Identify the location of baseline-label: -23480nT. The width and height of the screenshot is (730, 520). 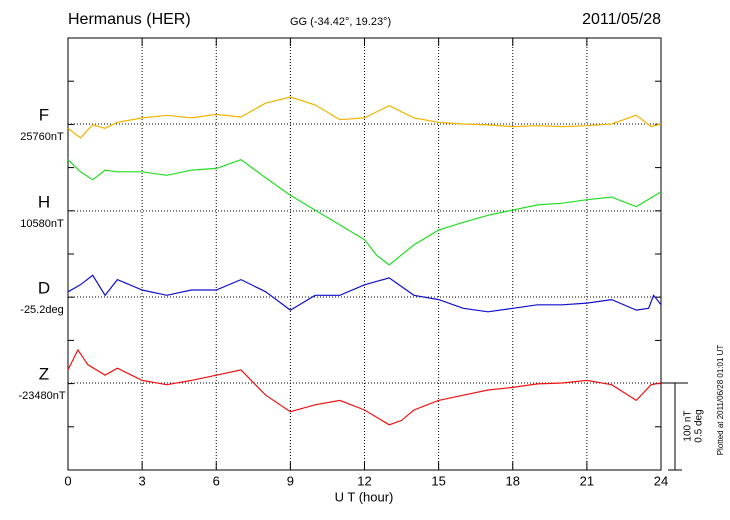
(41, 396).